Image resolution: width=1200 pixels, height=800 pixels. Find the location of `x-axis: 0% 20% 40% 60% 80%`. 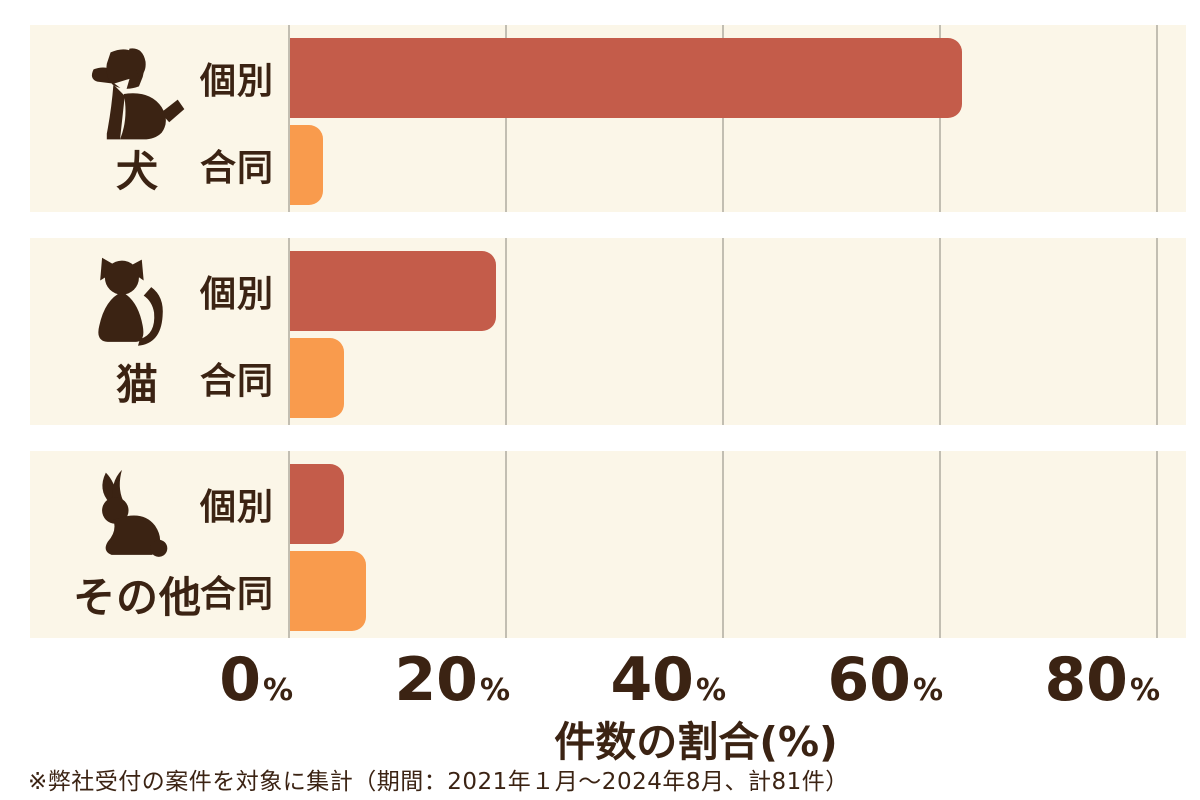

x-axis: 0% 20% 40% 60% 80% is located at coordinates (600, 680).